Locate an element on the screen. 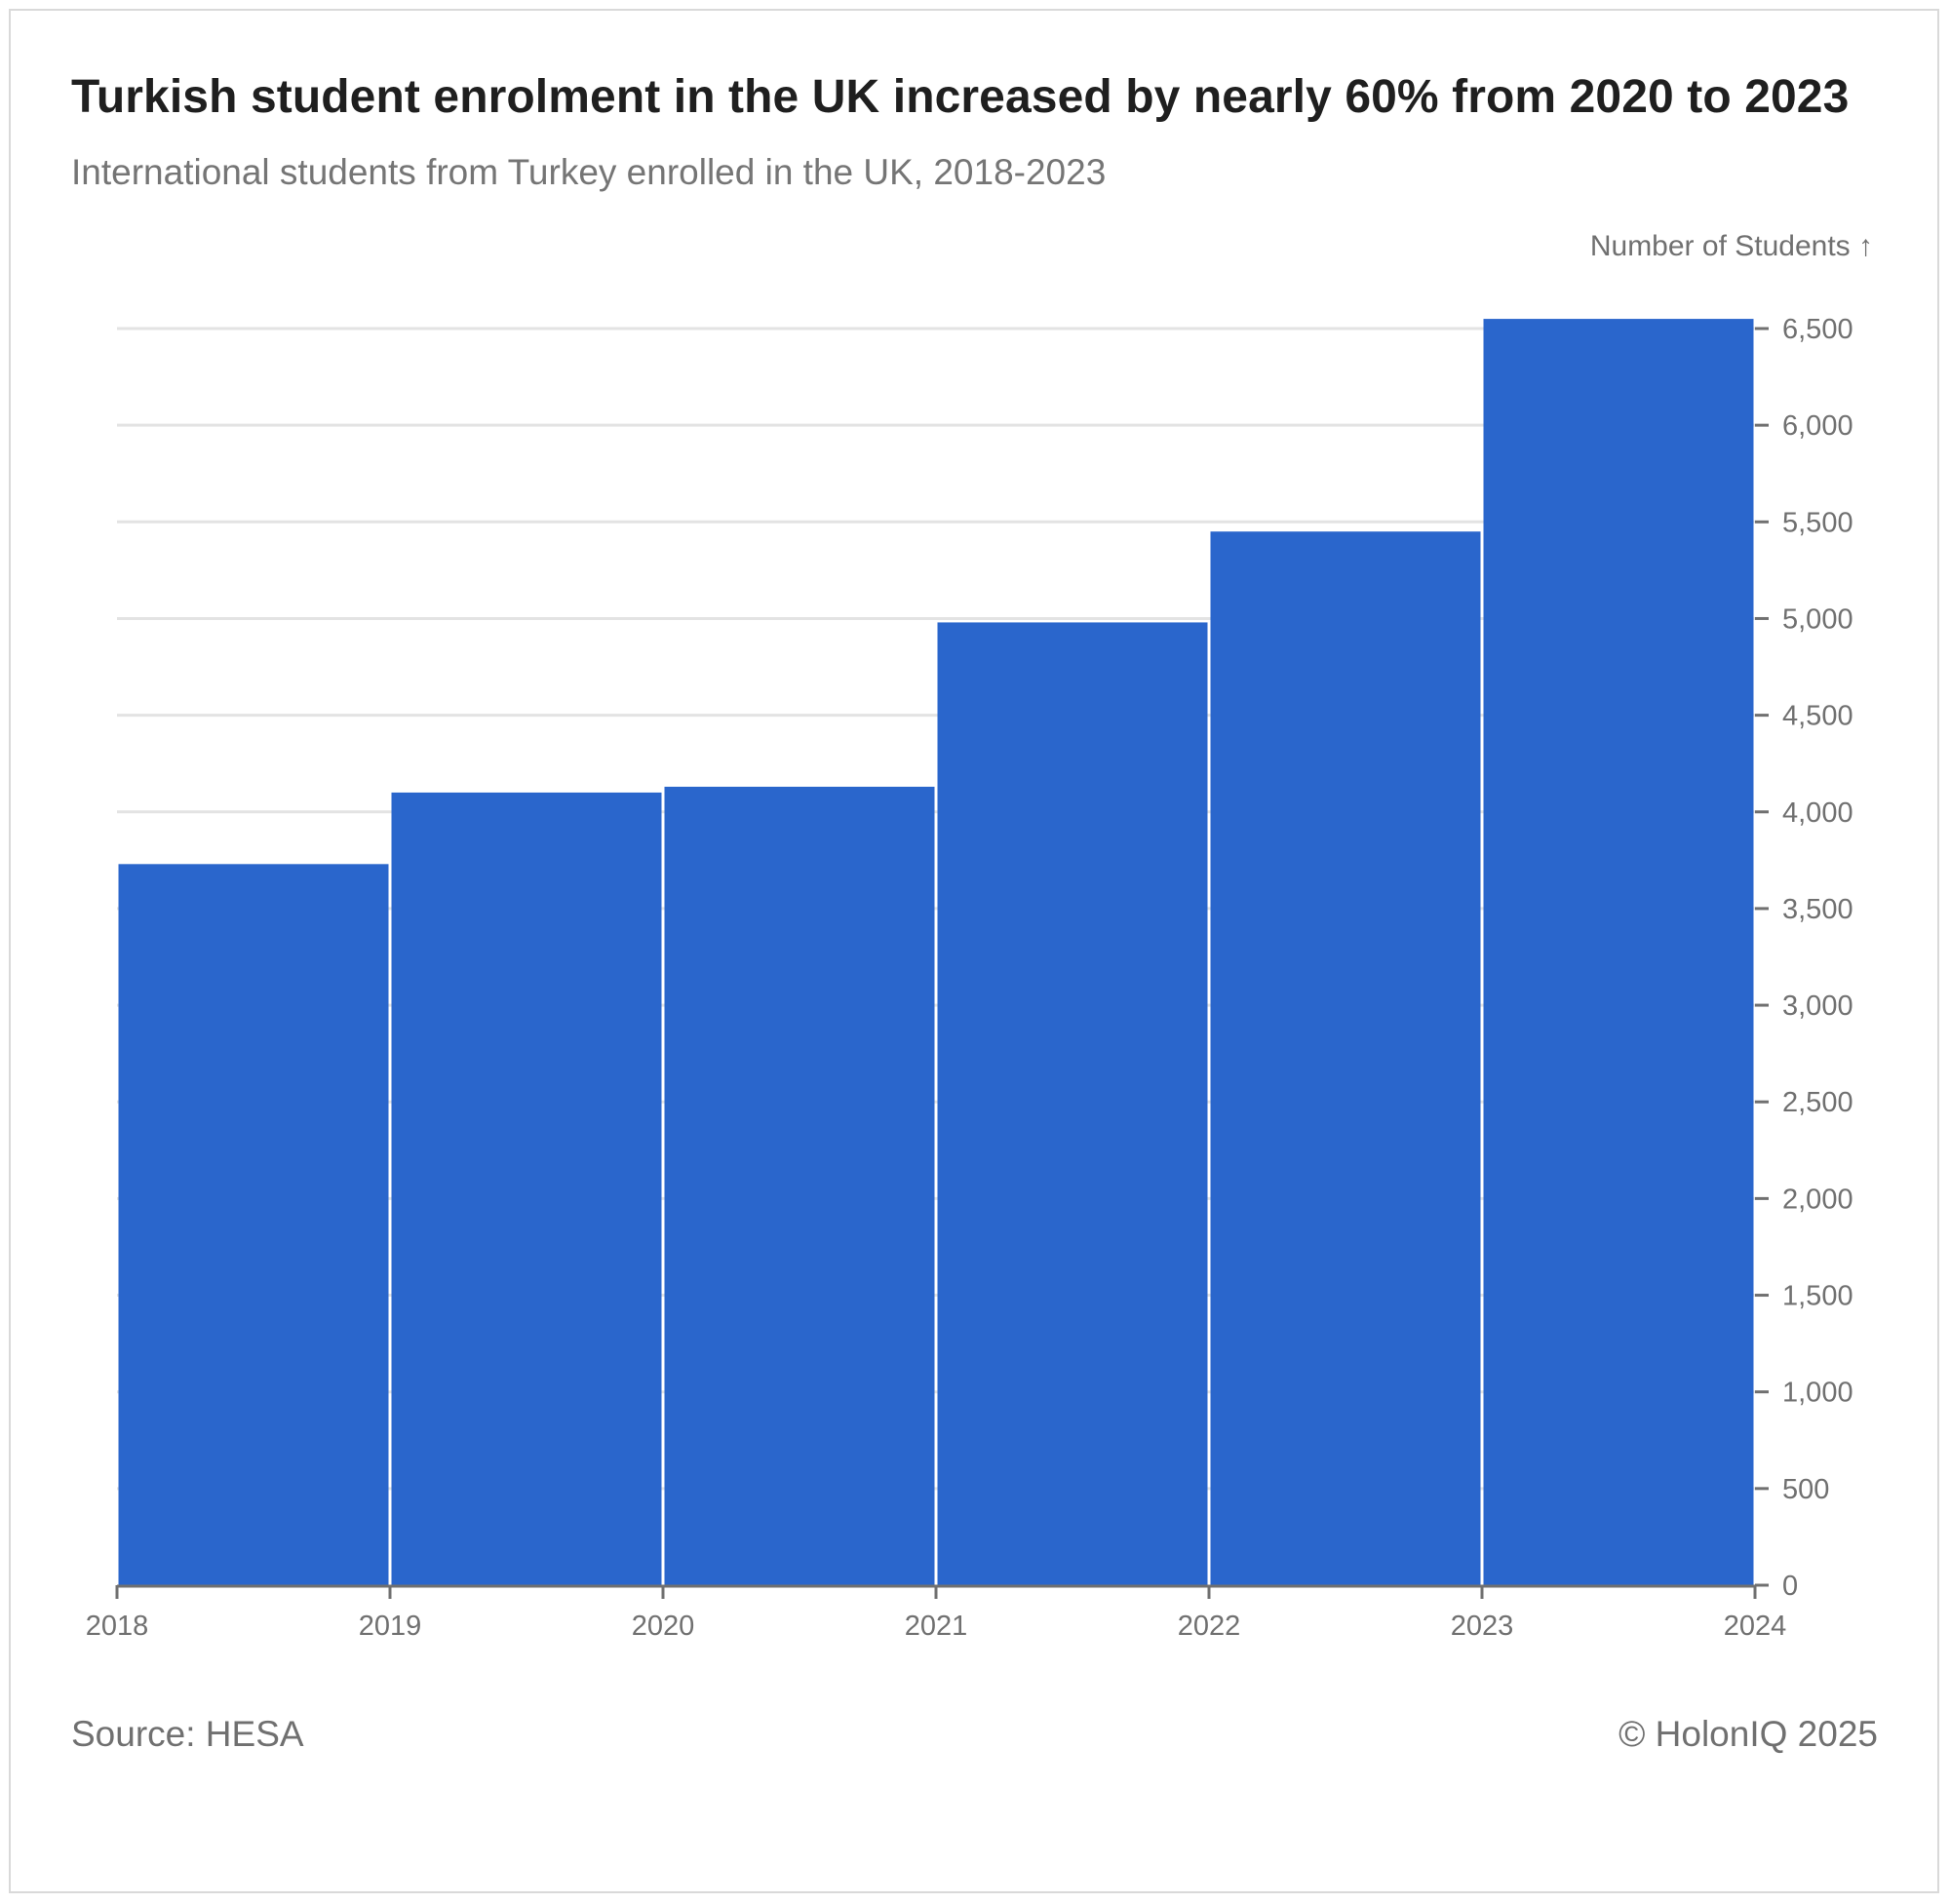 The width and height of the screenshot is (1950, 1904). source-note: Source: HESA is located at coordinates (187, 1734).